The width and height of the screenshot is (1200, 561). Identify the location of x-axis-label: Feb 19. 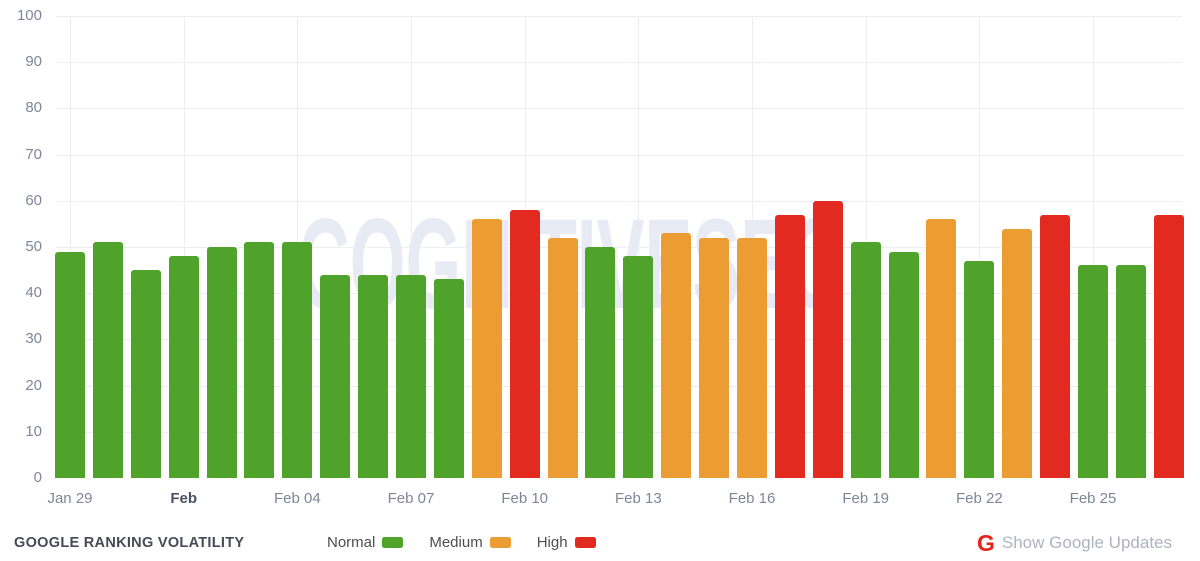
(866, 498).